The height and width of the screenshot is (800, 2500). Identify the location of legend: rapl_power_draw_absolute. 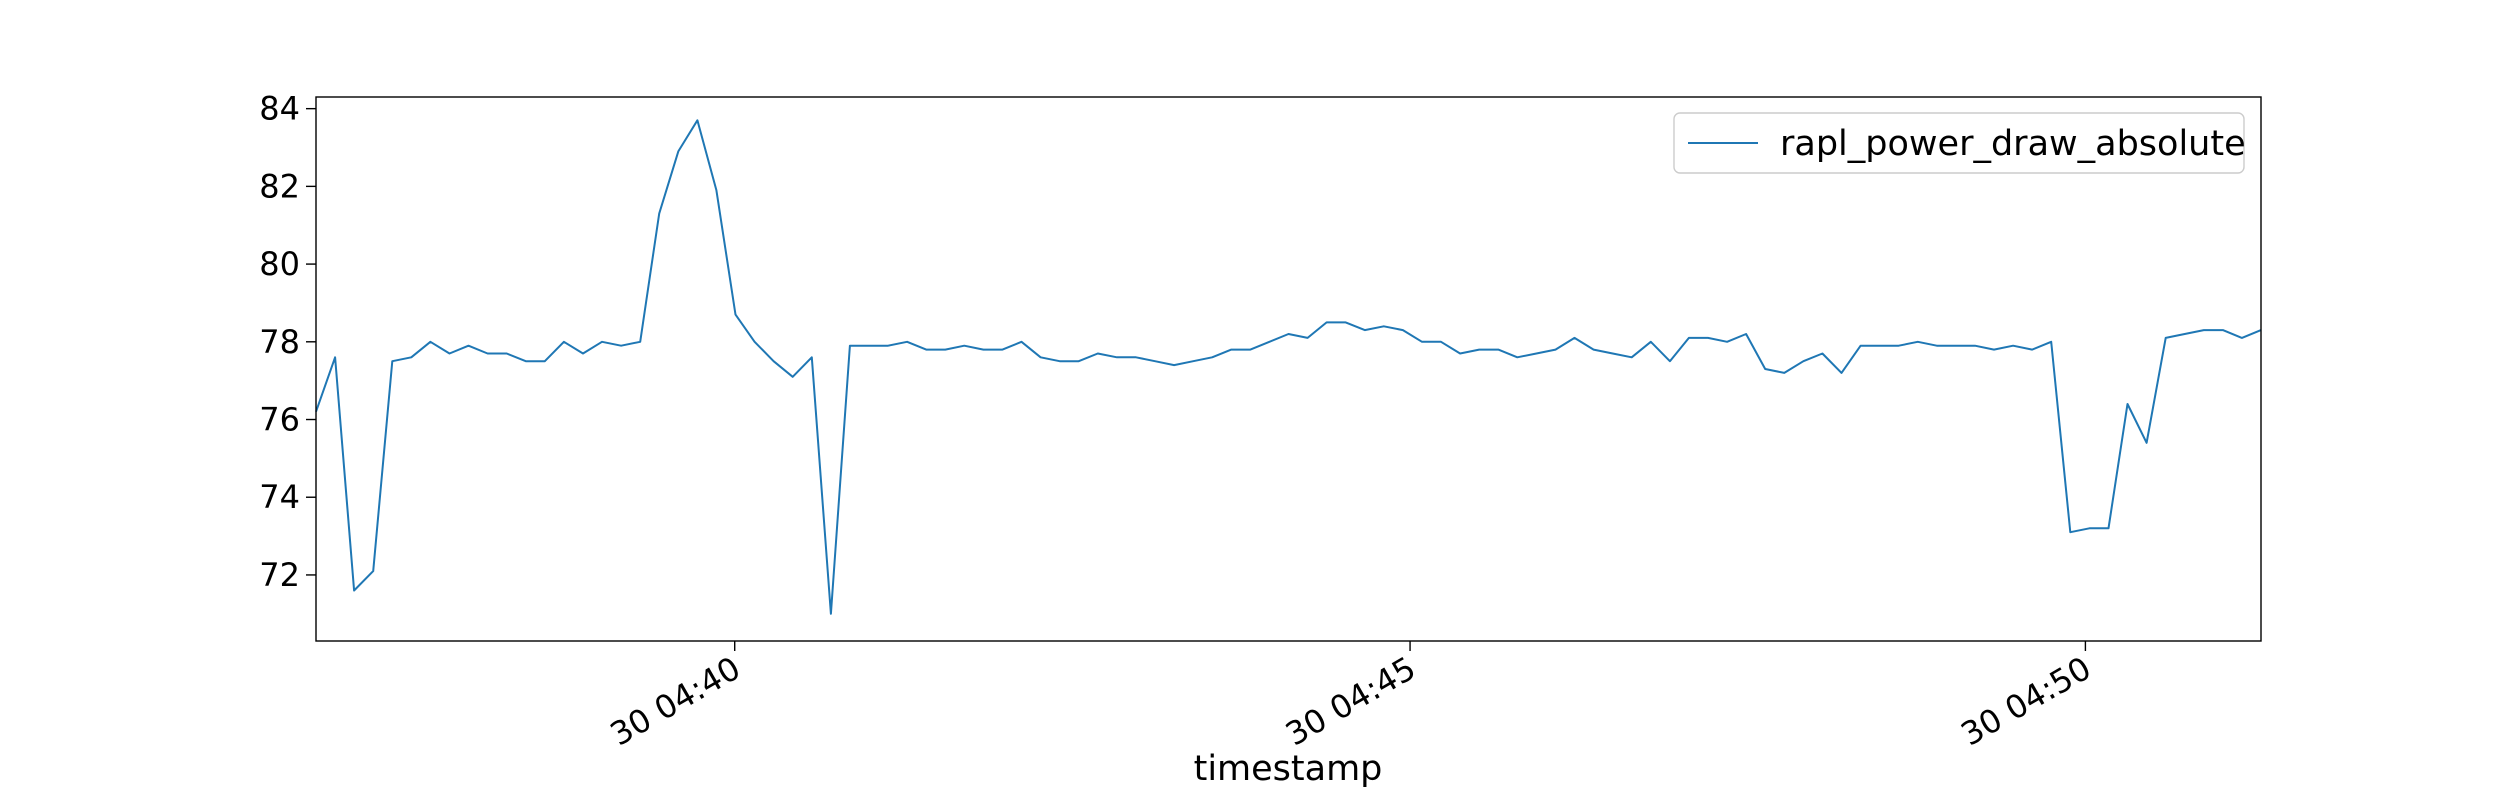
(1959, 143).